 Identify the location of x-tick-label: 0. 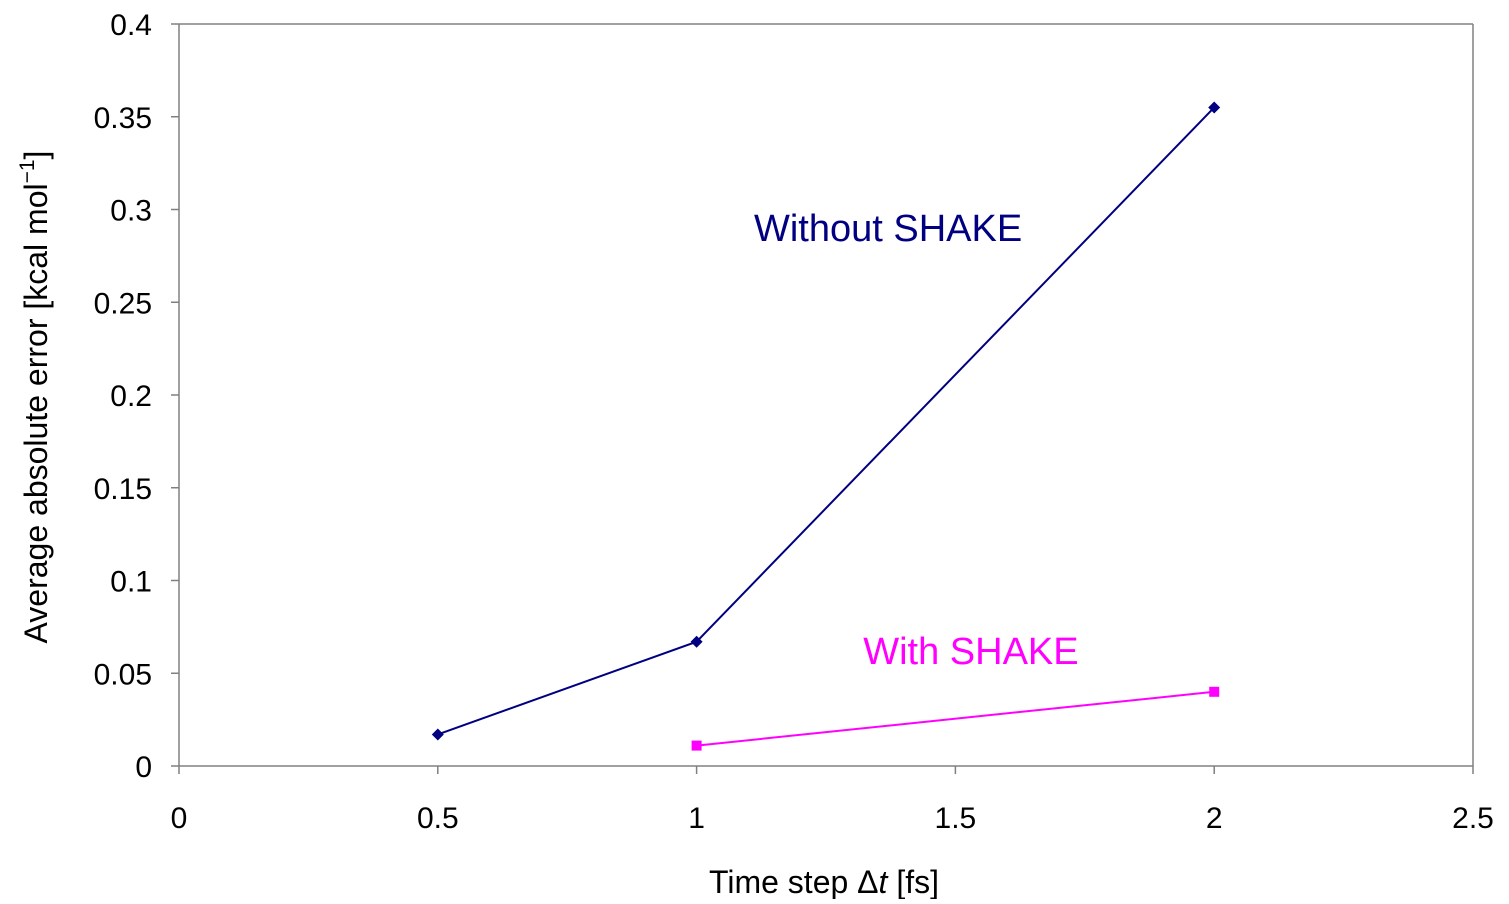
(179, 818).